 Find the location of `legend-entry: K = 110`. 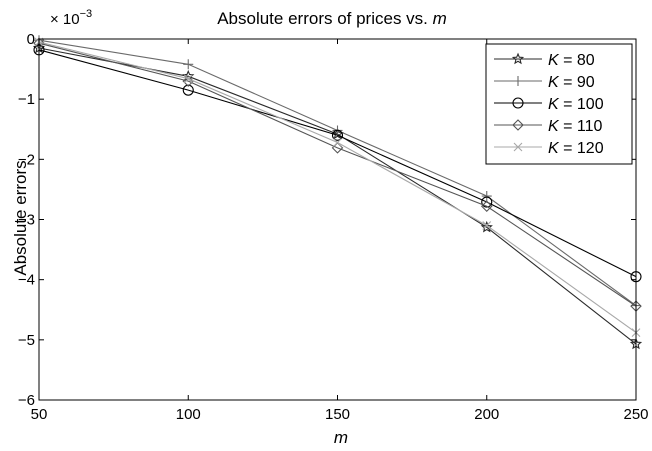

legend-entry: K = 110 is located at coordinates (548, 126).